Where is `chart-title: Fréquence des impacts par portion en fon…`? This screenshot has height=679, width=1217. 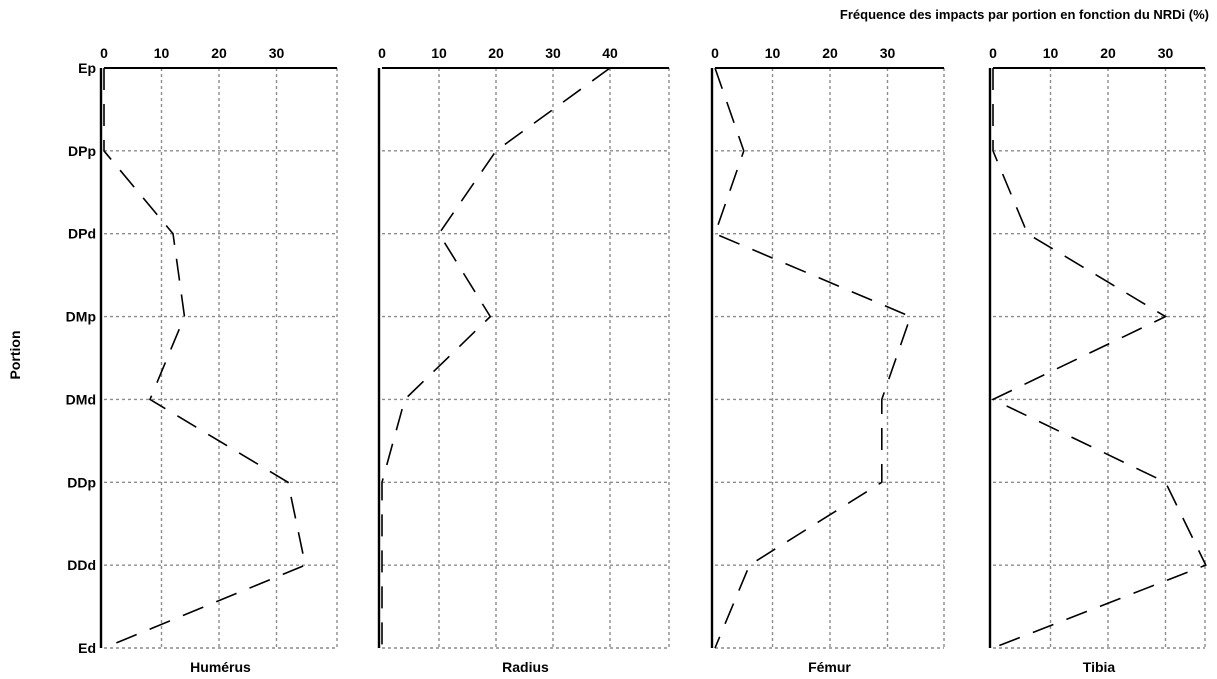 chart-title: Fréquence des impacts par portion en fon… is located at coordinates (1024, 14).